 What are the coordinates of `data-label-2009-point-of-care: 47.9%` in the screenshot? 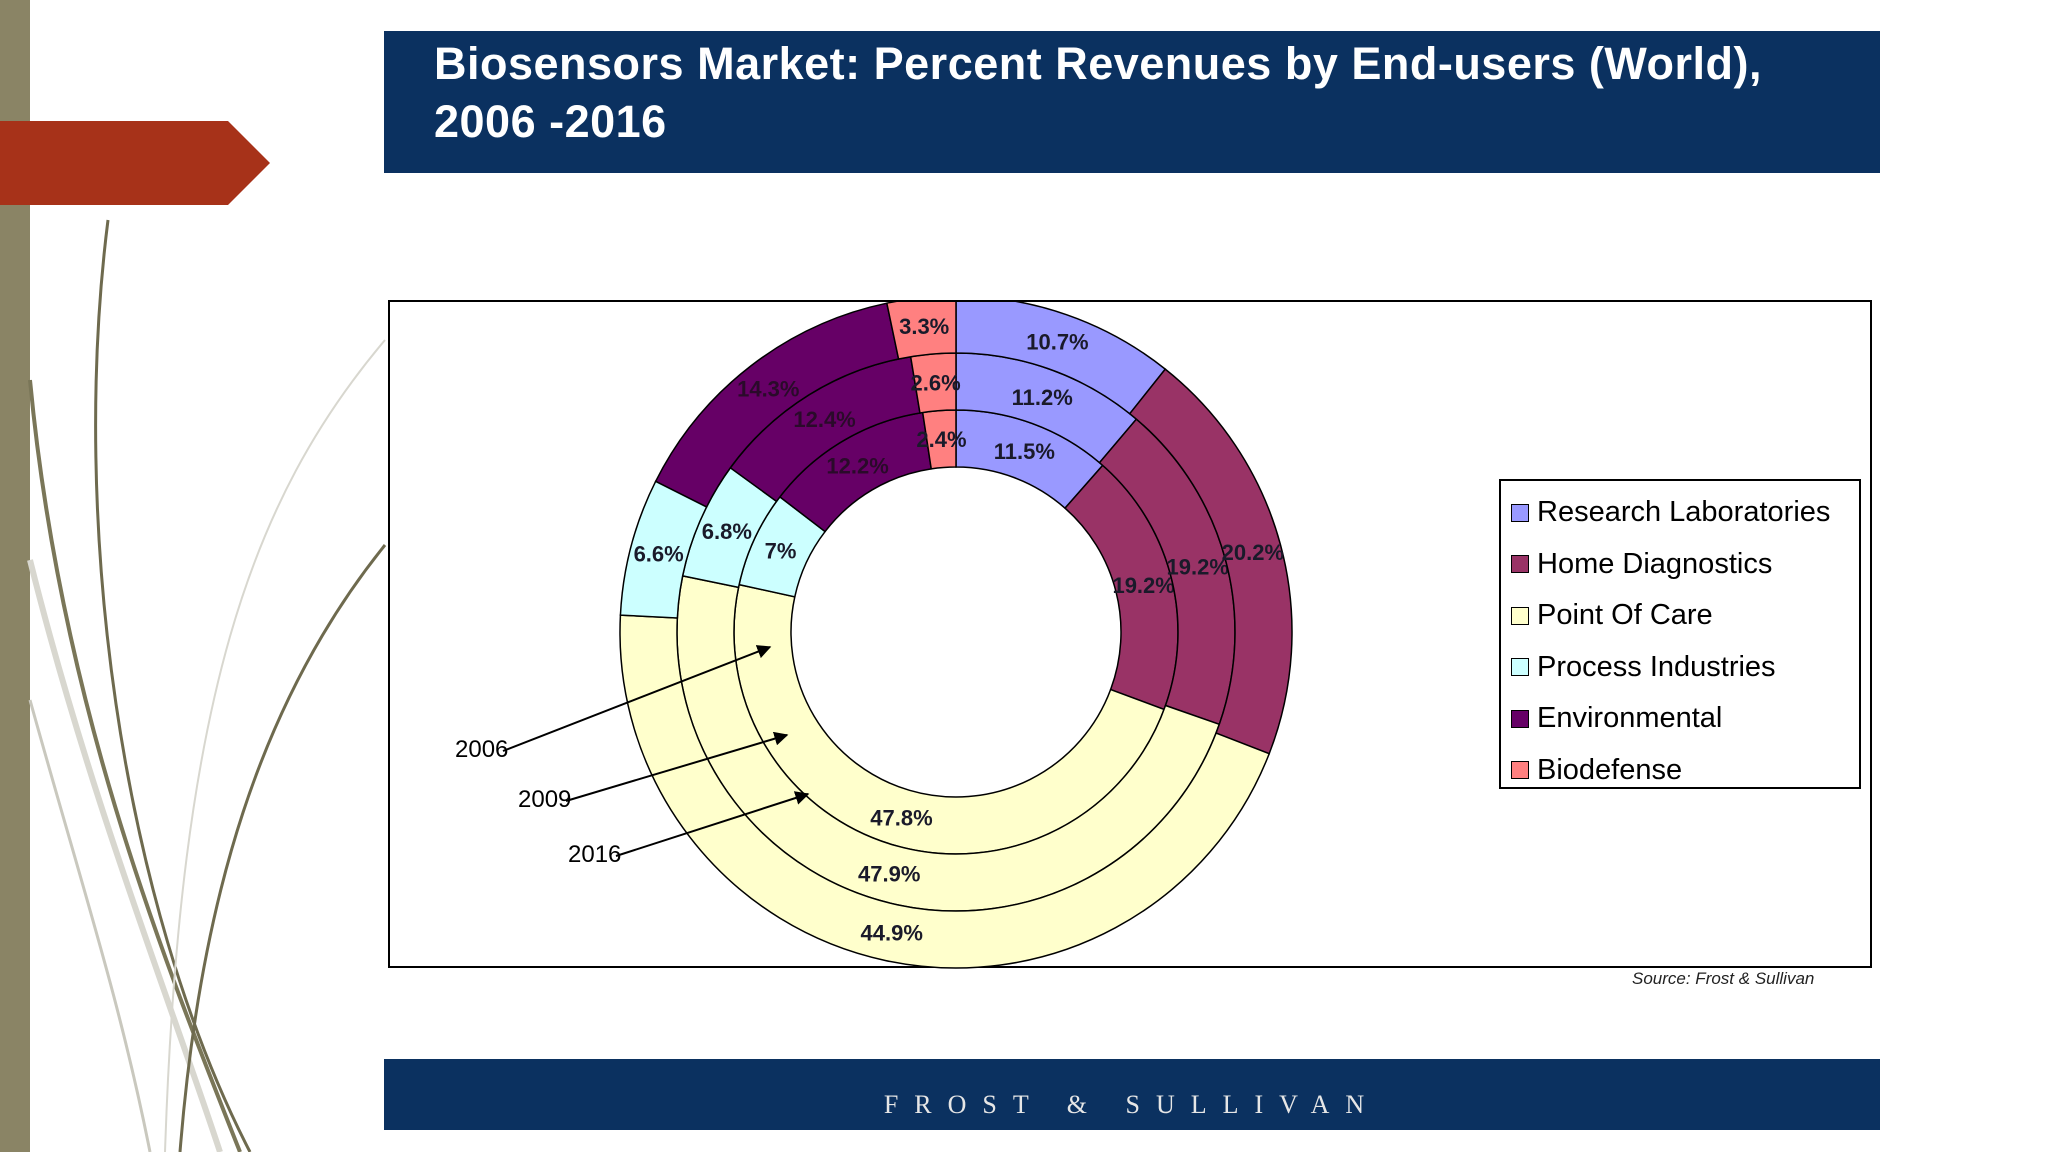 It's located at (889, 873).